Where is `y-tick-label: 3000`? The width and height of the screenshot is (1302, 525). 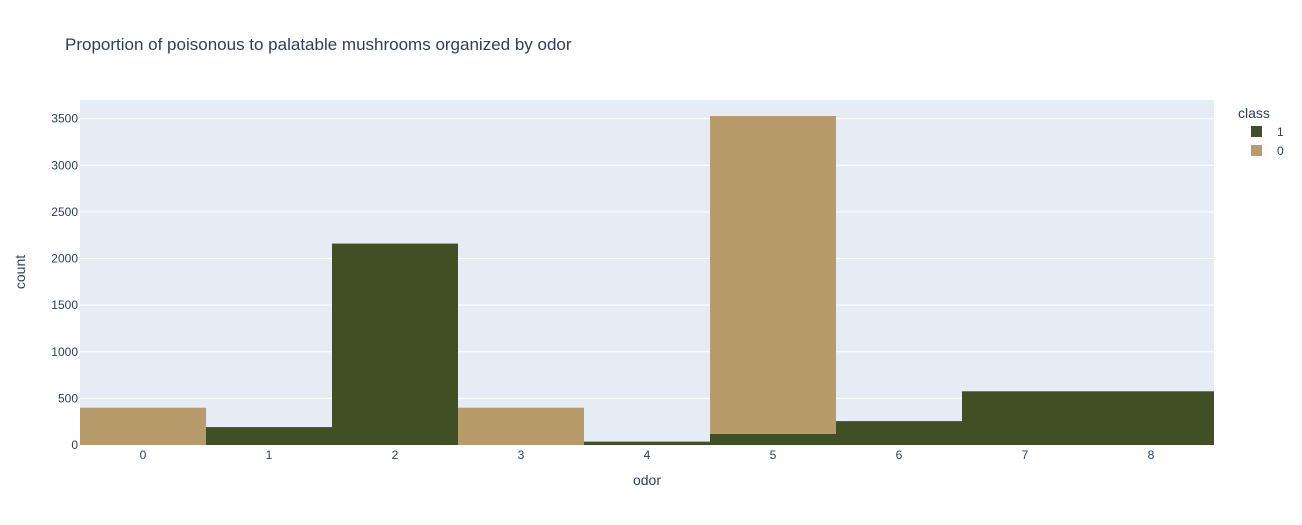 y-tick-label: 3000 is located at coordinates (64, 165).